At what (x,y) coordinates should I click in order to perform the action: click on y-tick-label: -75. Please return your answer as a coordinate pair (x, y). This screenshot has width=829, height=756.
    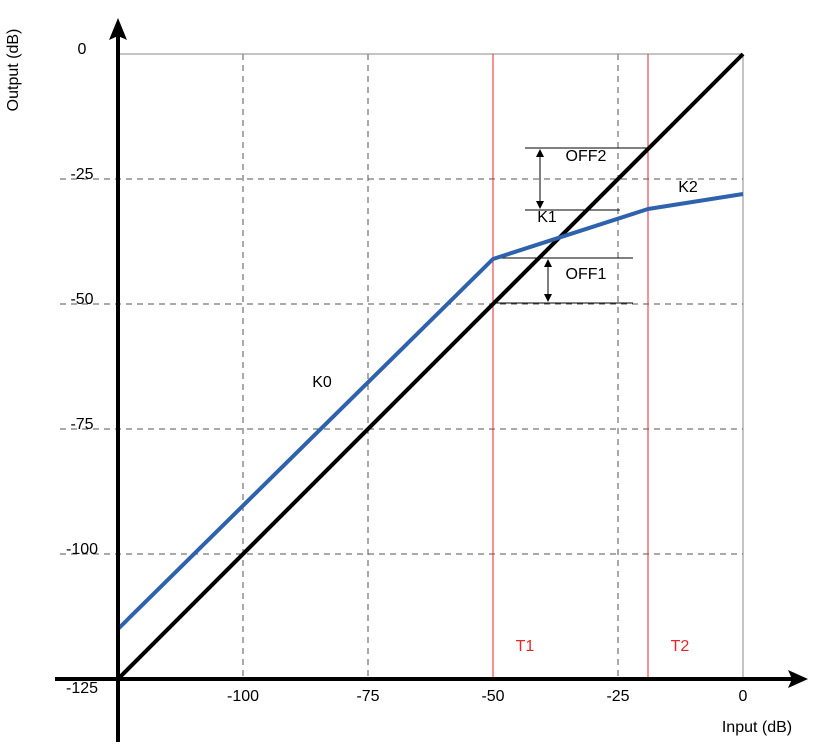
    Looking at the image, I should click on (81, 424).